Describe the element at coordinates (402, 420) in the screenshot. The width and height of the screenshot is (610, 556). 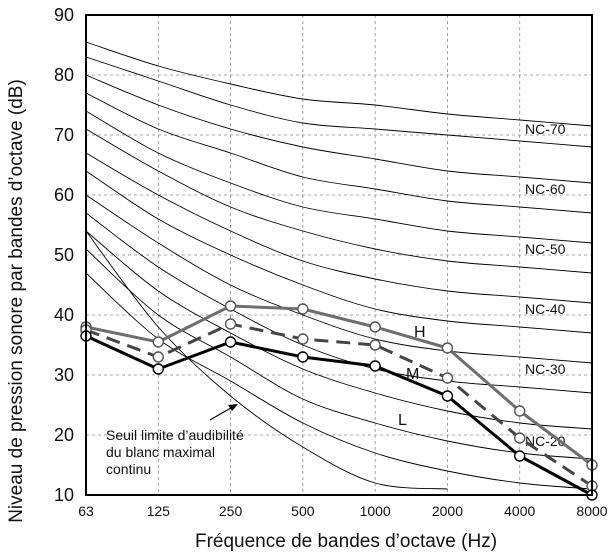
I see `series-label-l: L` at that location.